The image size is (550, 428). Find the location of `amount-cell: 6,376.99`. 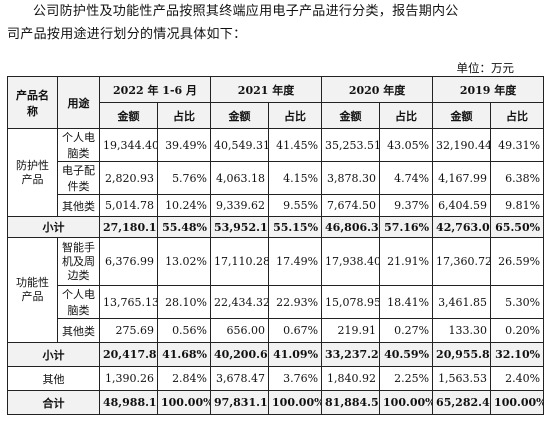

amount-cell: 6,376.99 is located at coordinates (128, 261).